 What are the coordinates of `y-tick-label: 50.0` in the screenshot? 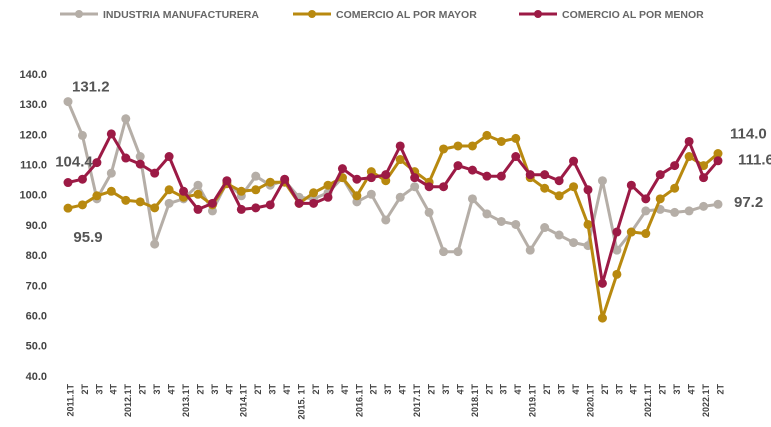 It's located at (36, 347).